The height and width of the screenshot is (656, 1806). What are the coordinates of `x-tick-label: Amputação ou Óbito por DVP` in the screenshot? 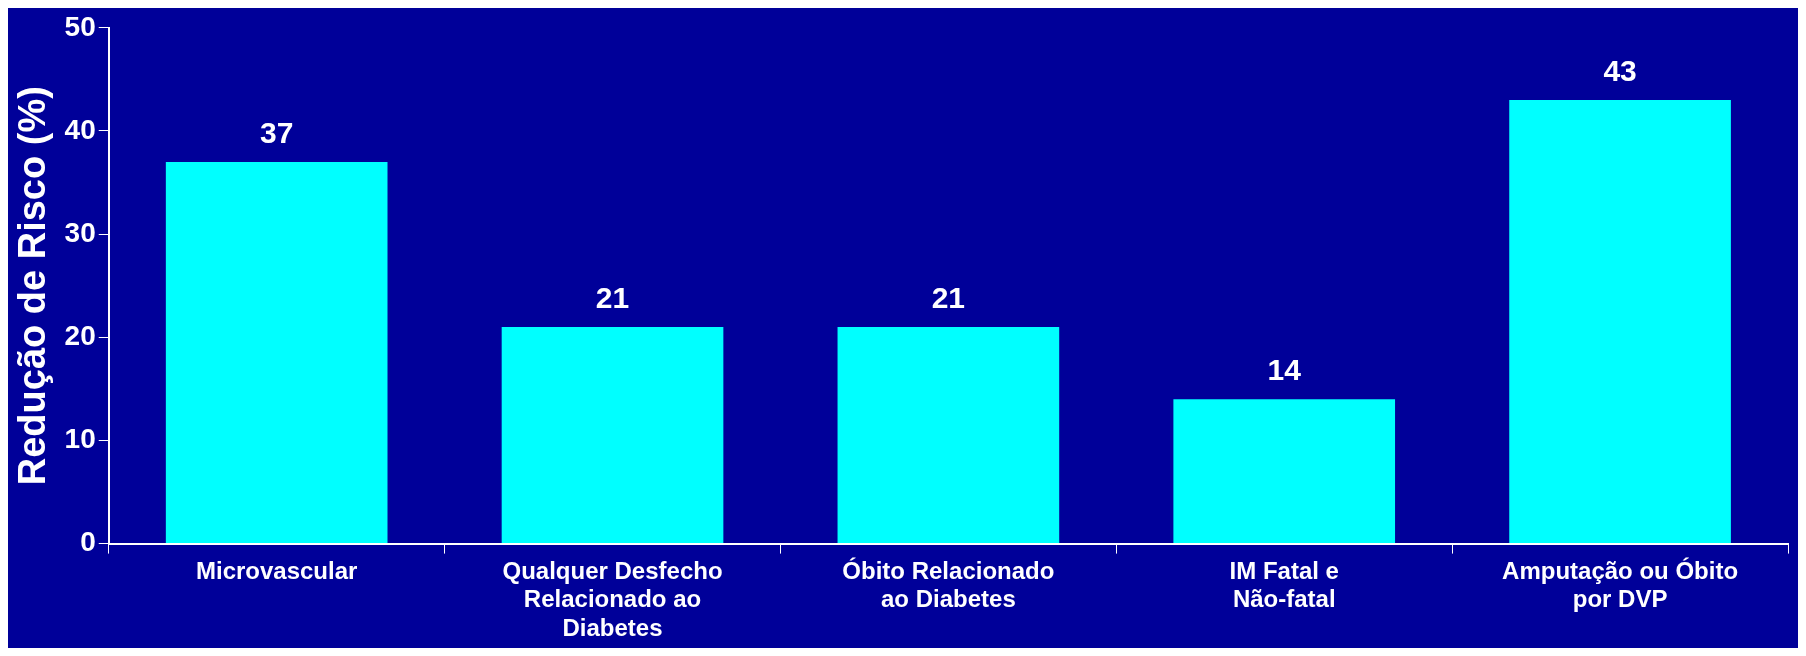 It's located at (1620, 584).